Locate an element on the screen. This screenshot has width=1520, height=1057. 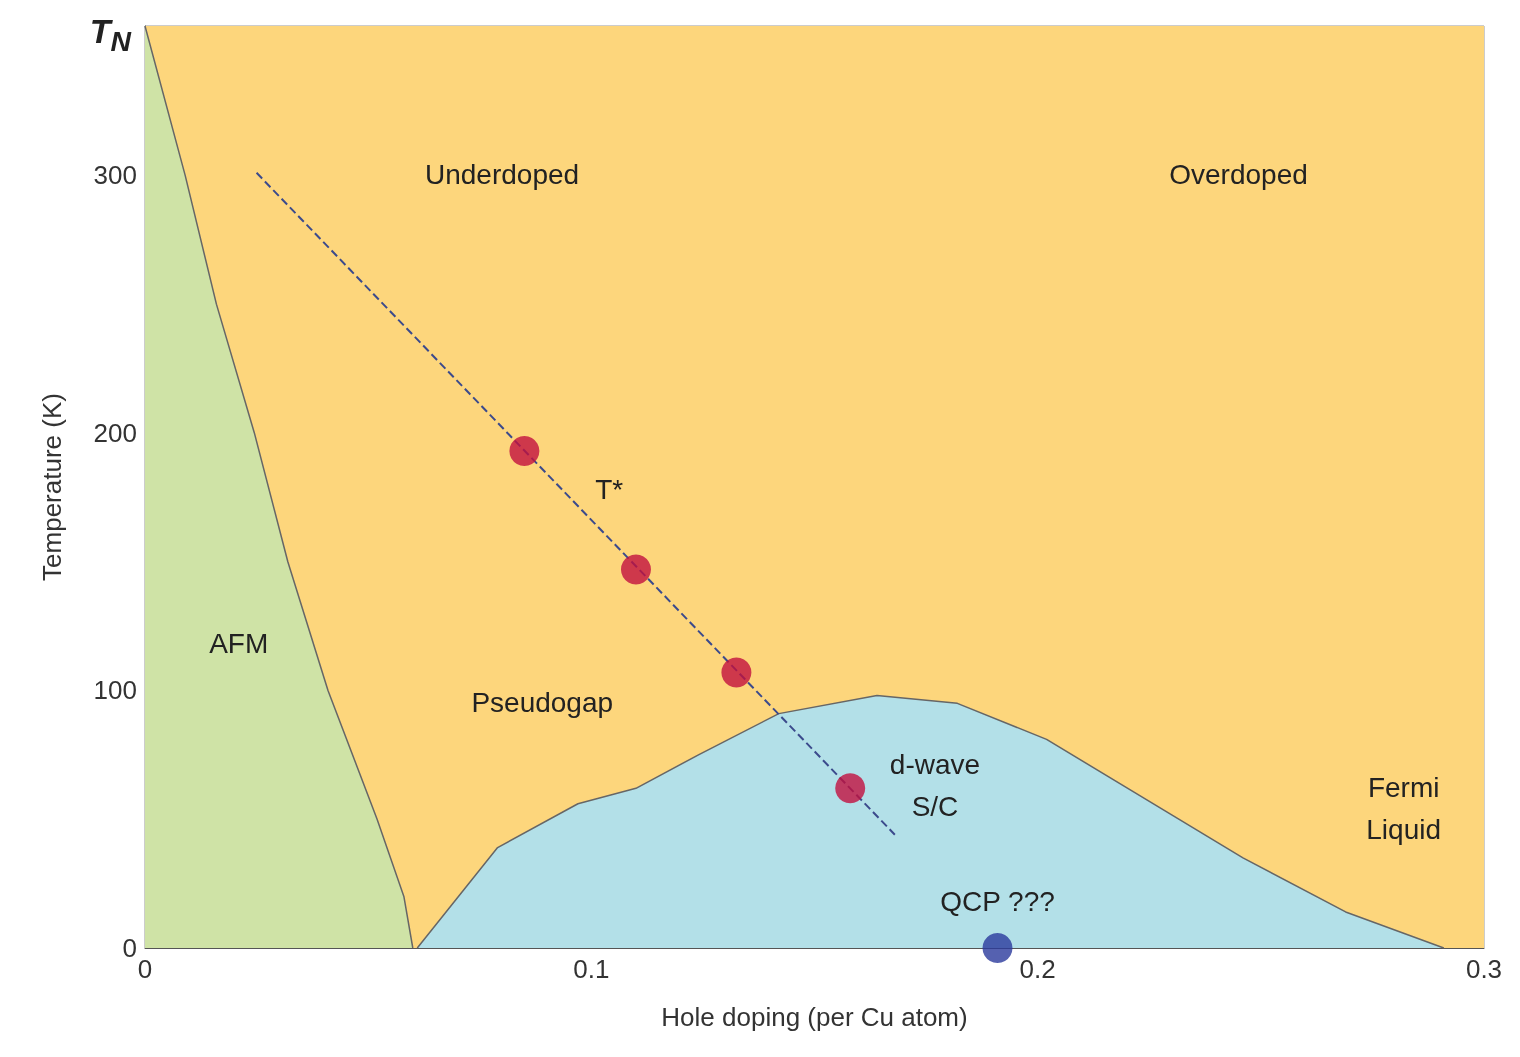
y-axis-title: Temperature (K) is located at coordinates (52, 487).